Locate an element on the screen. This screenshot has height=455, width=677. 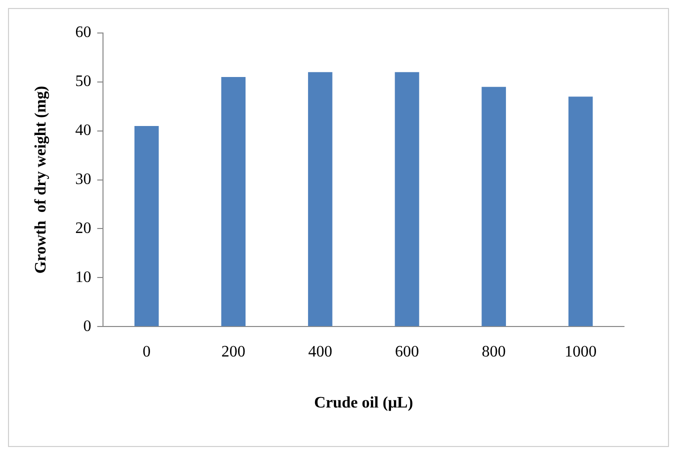
x-tick-label: 400 is located at coordinates (320, 351).